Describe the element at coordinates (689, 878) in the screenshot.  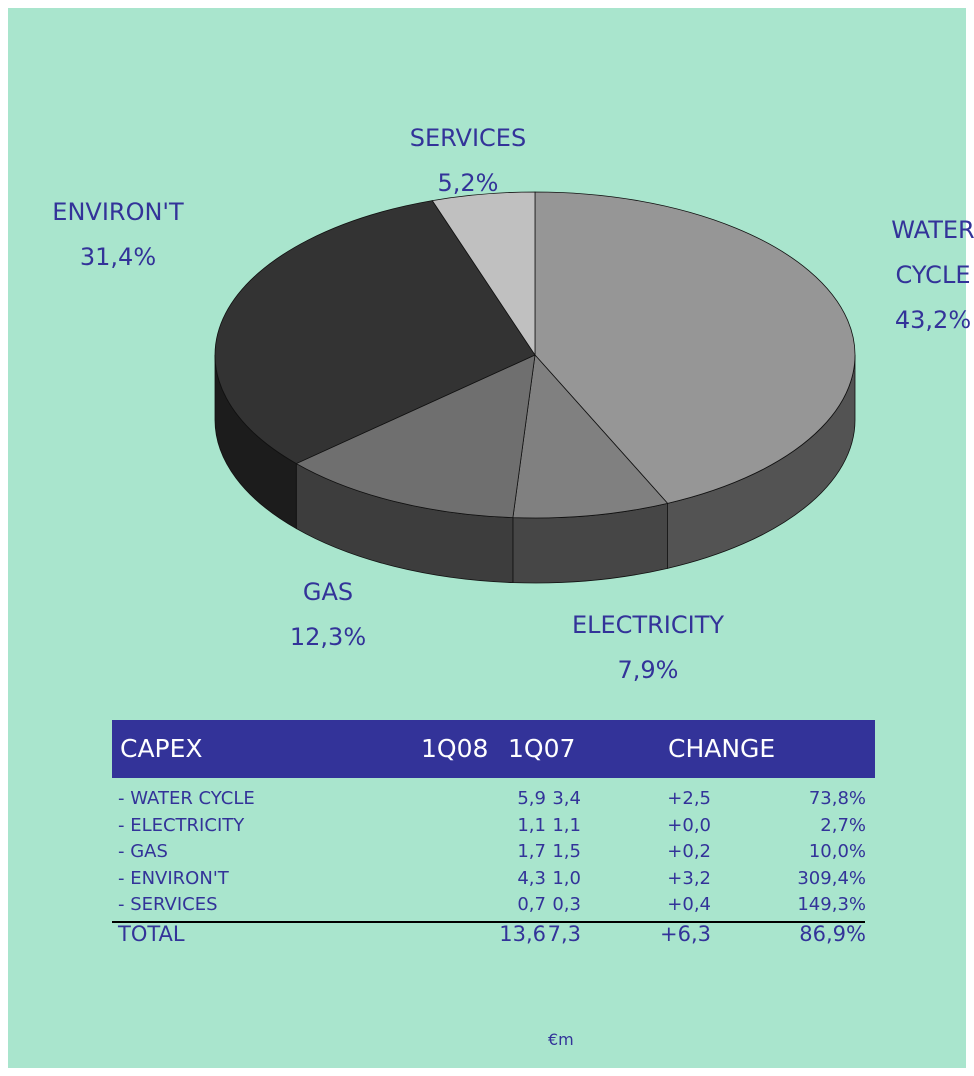
I see `table-cell: +3,2` at that location.